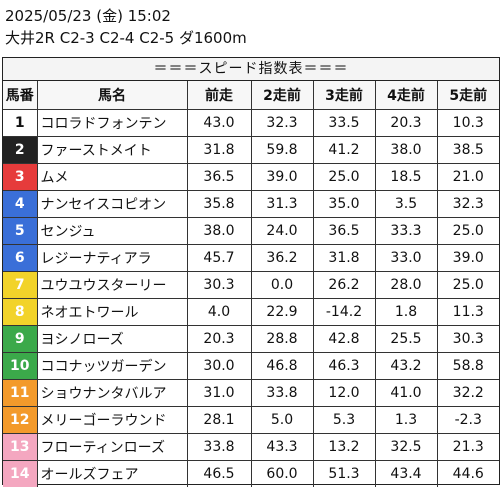 The image size is (504, 488). Describe the element at coordinates (88, 16) in the screenshot. I see `race-datetime: 2025/05/23 (金) 15:02` at that location.